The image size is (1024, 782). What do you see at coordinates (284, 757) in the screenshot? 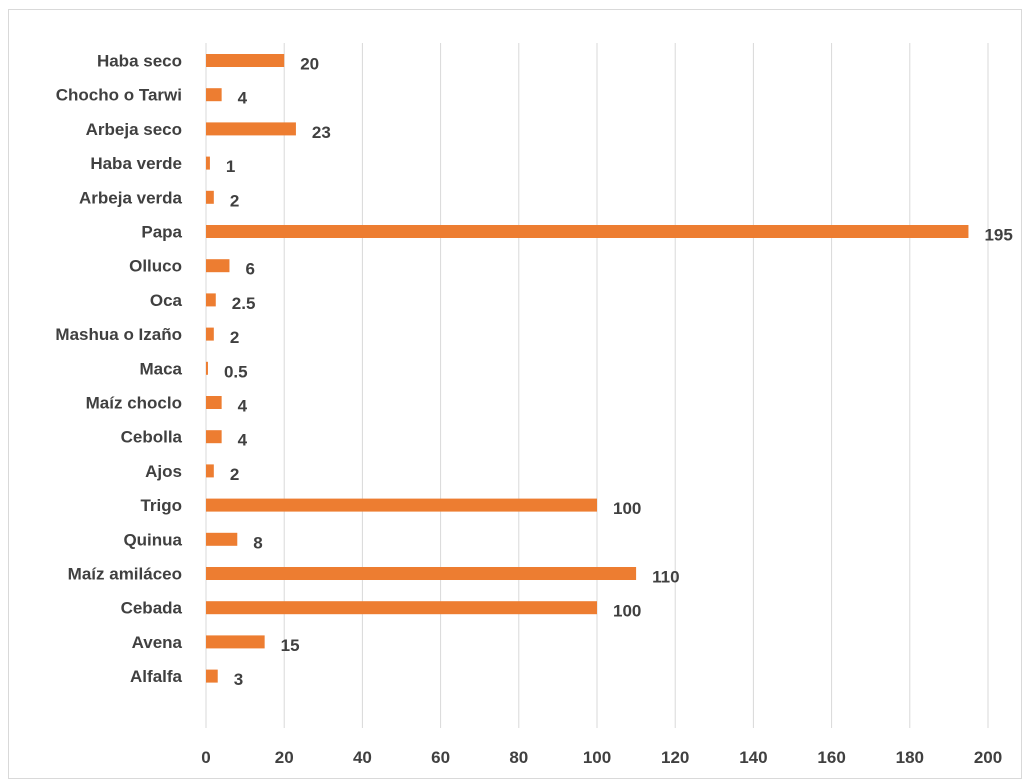
I see `x-tick-label: 20` at bounding box center [284, 757].